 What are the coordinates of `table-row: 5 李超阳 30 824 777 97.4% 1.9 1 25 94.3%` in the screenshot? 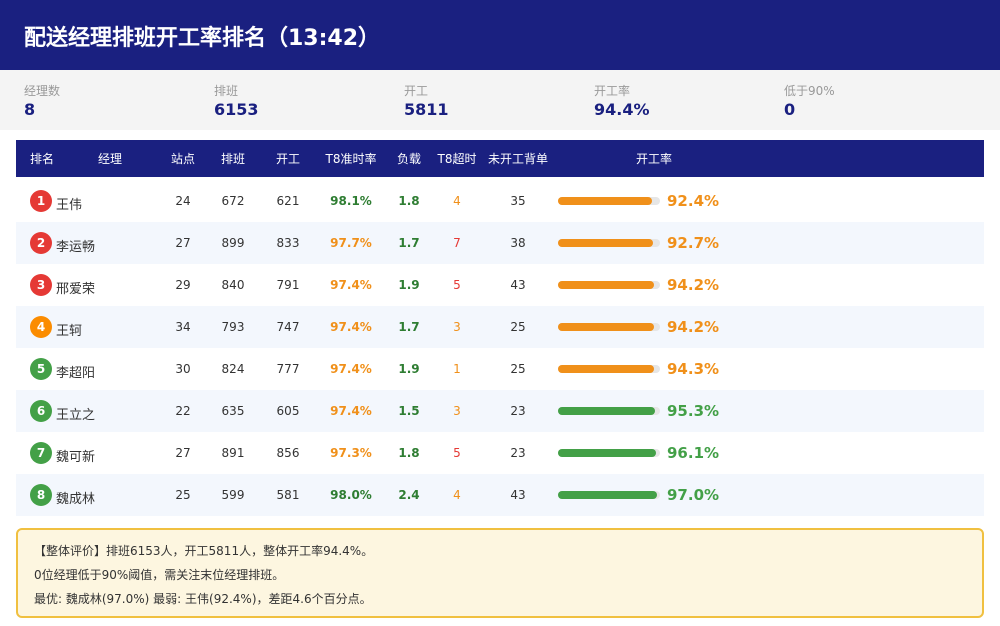 It's located at (500, 369).